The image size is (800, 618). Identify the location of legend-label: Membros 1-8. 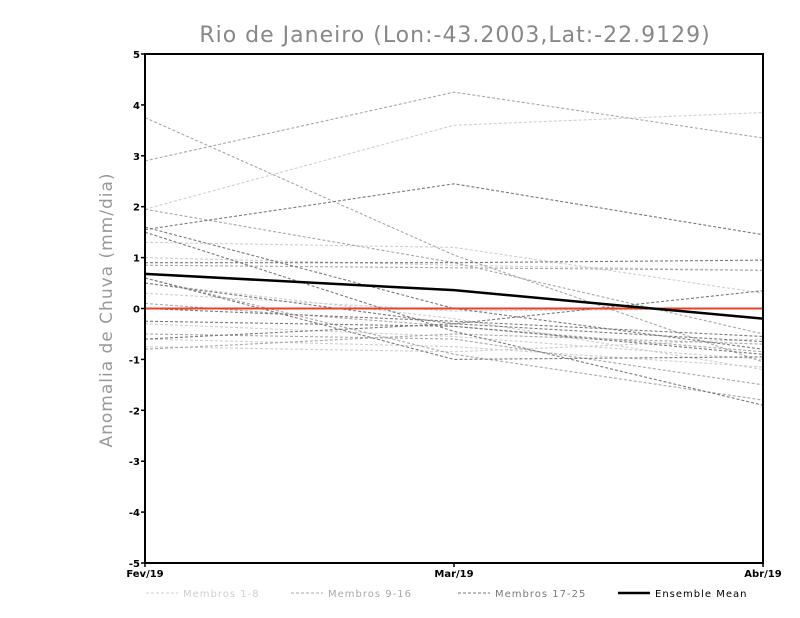
(221, 594).